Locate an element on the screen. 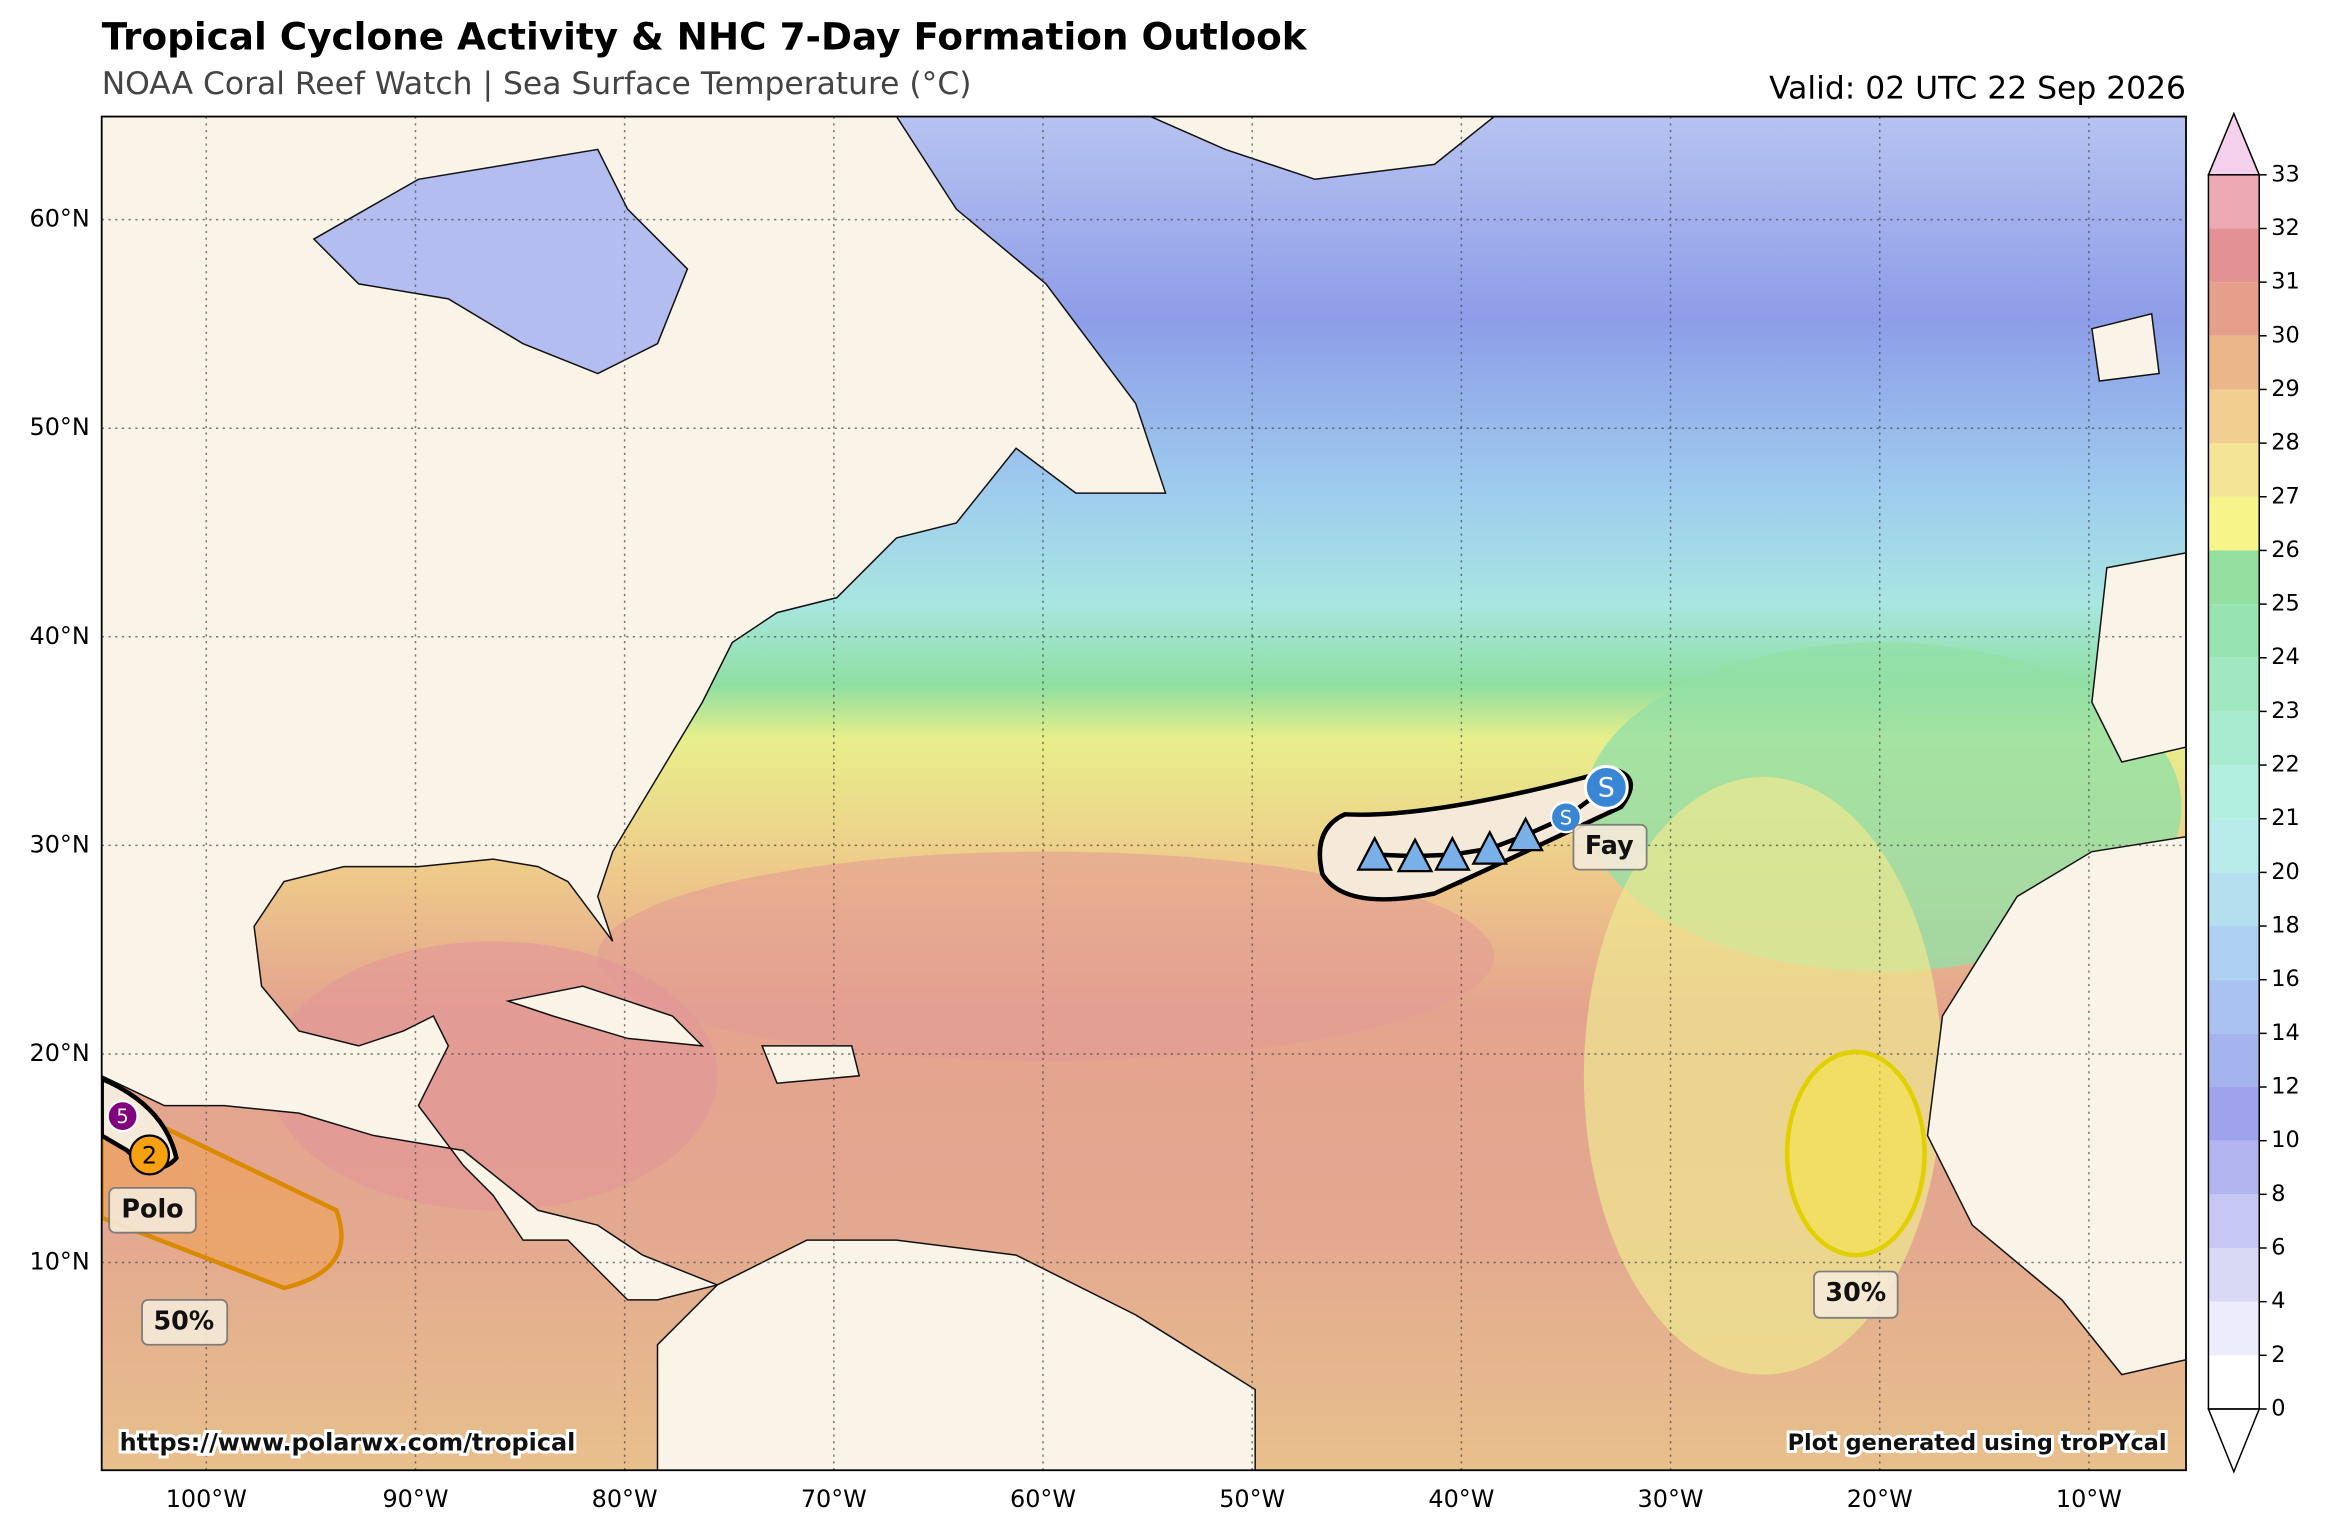  storm-name: Polo is located at coordinates (152, 1208).